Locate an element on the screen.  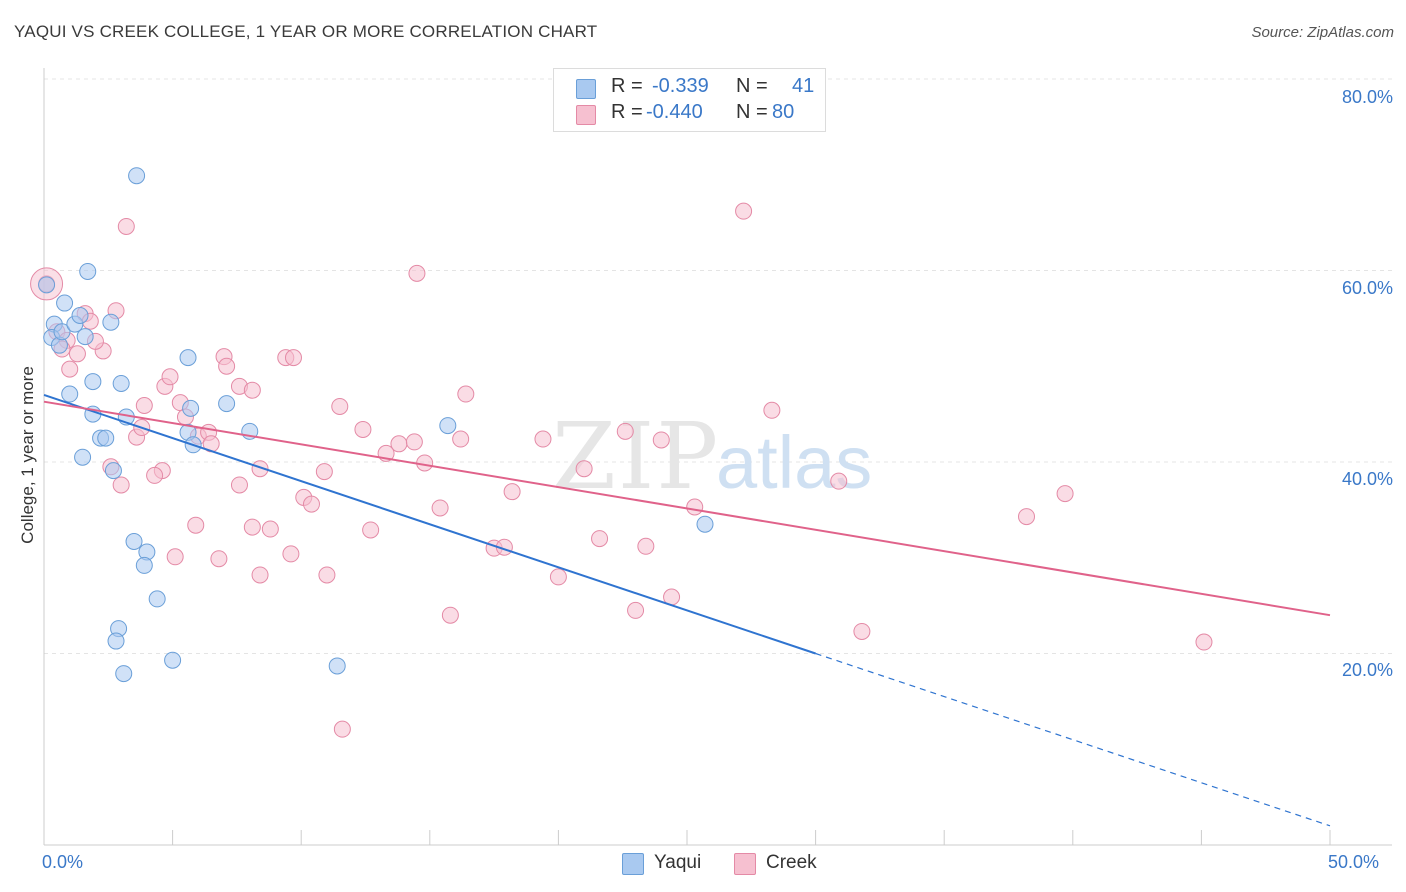
x-tick-min: 0.0% is located at coordinates (63, 862).